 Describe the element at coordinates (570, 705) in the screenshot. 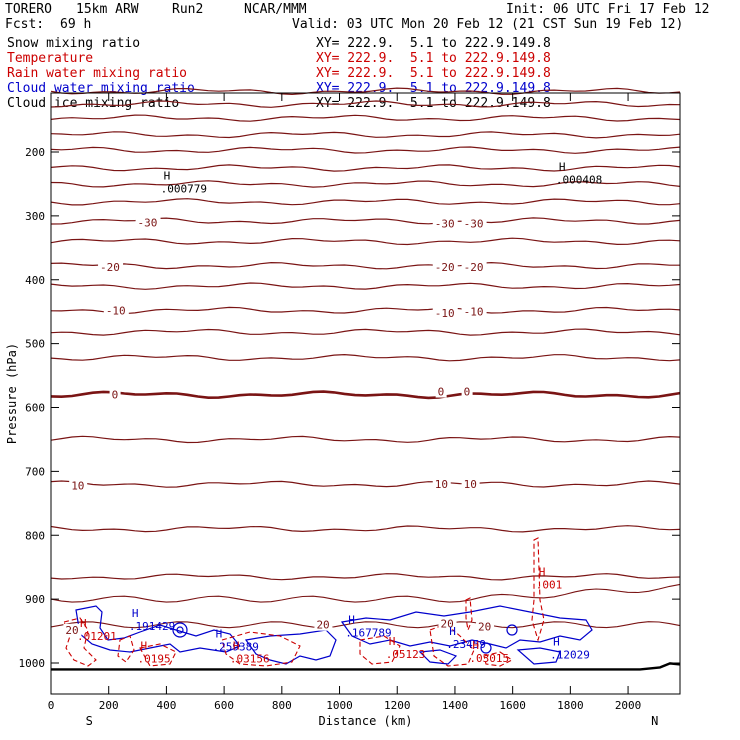

I see `x-tick-label: 1800` at that location.